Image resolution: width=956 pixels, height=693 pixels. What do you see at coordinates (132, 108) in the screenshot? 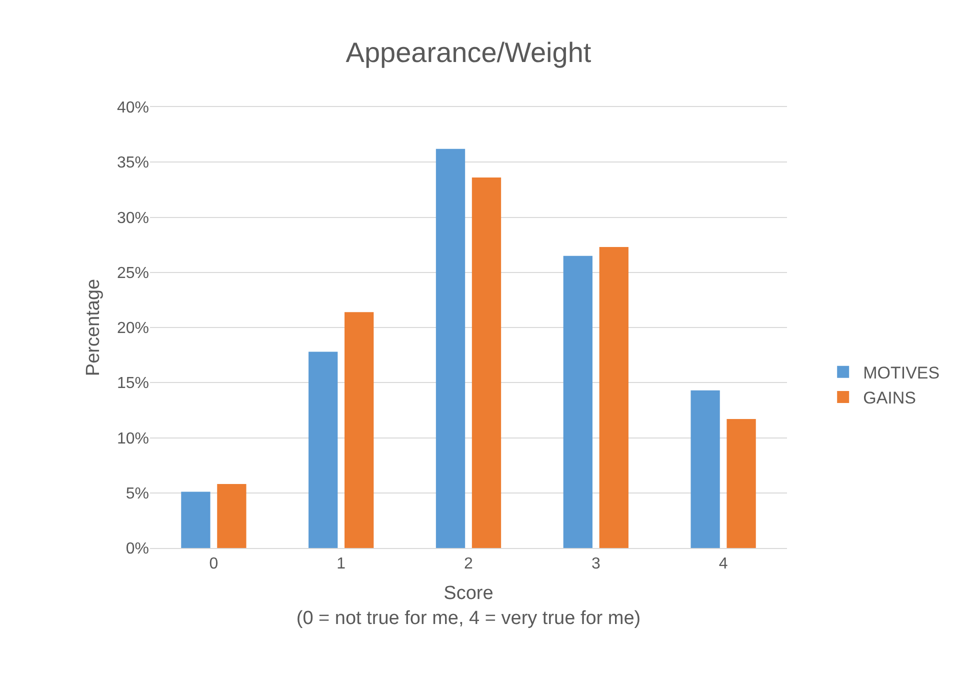
I see `y-tick-label: 40%` at bounding box center [132, 108].